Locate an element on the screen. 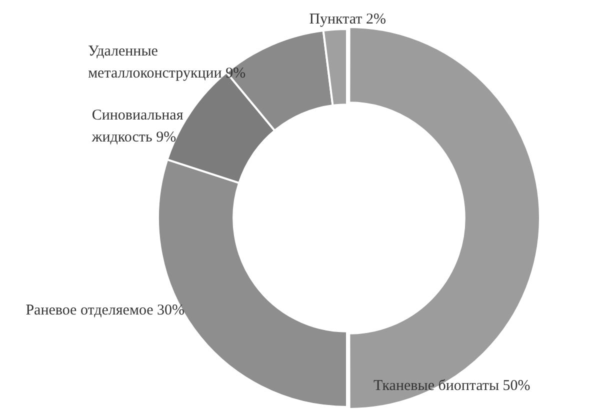 The height and width of the screenshot is (418, 600). slice-label: Пунктат 2% is located at coordinates (347, 19).